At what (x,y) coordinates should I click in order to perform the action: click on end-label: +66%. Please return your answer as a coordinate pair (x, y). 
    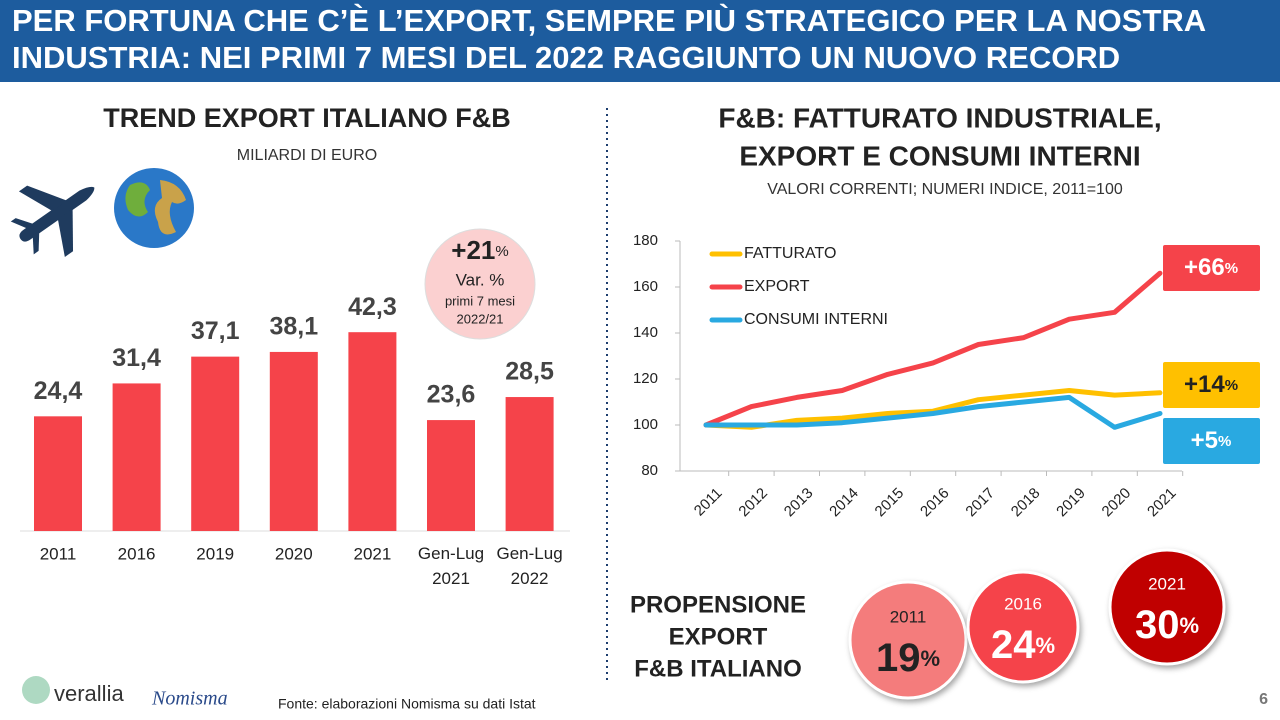
    Looking at the image, I should click on (1211, 267).